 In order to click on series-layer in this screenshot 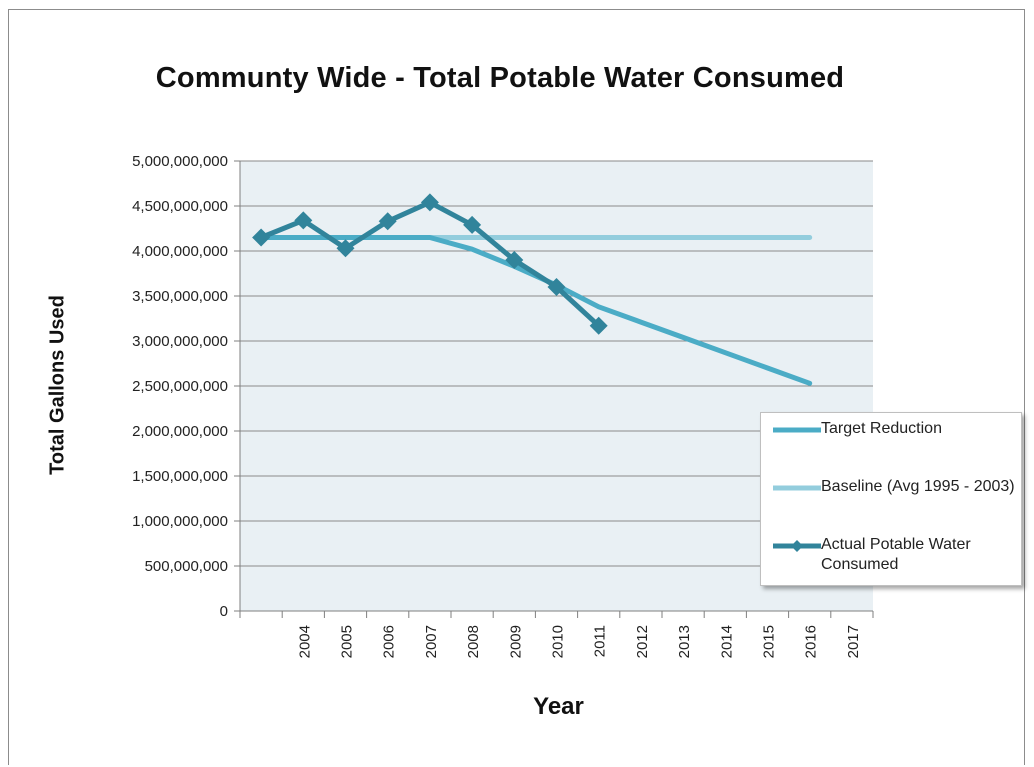, I will do `click(532, 289)`.